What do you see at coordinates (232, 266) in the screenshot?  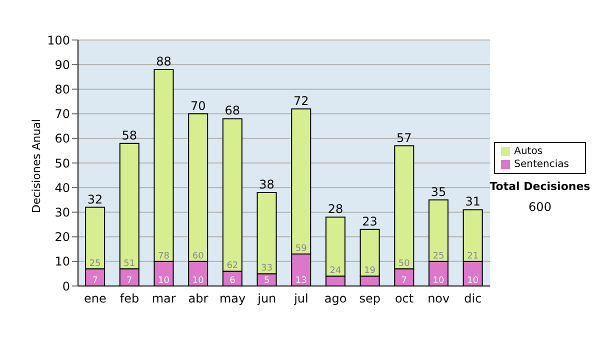 I see `data-label: 62` at bounding box center [232, 266].